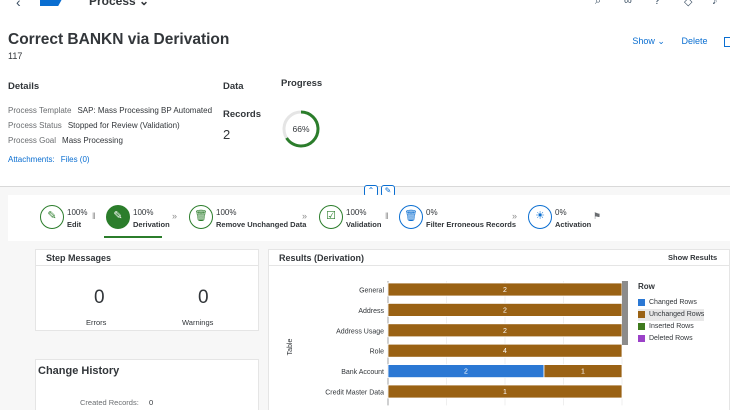 This screenshot has width=730, height=410. What do you see at coordinates (147, 384) in the screenshot?
I see `change-history-tile` at bounding box center [147, 384].